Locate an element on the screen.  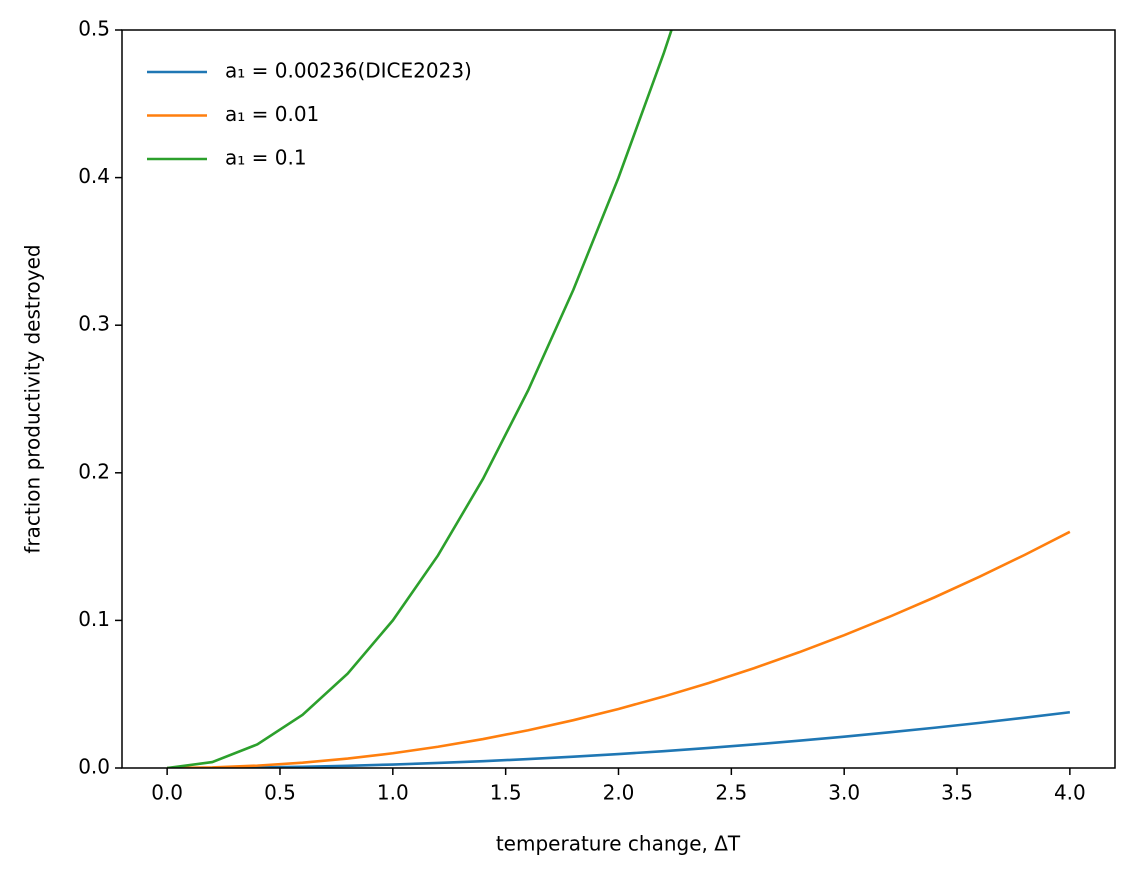
x-tick-label: 0.5 is located at coordinates (280, 793).